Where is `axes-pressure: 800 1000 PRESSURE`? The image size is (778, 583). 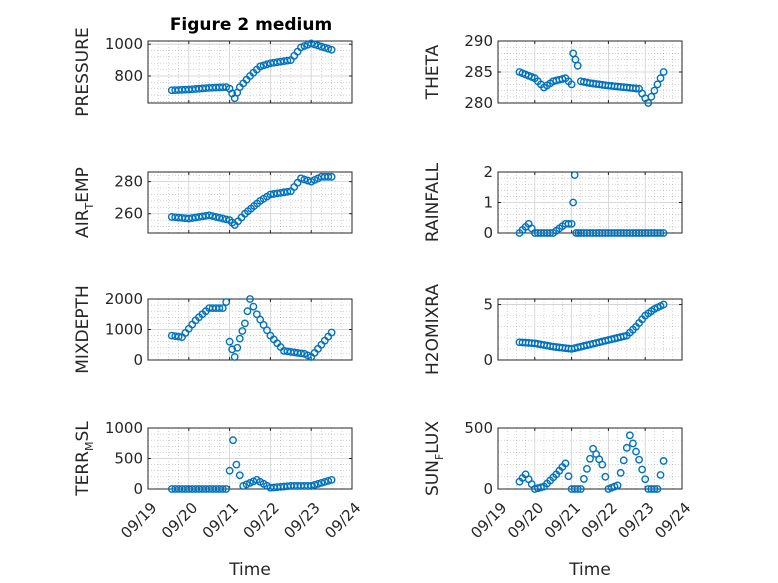
axes-pressure: 800 1000 PRESSURE is located at coordinates (213, 72).